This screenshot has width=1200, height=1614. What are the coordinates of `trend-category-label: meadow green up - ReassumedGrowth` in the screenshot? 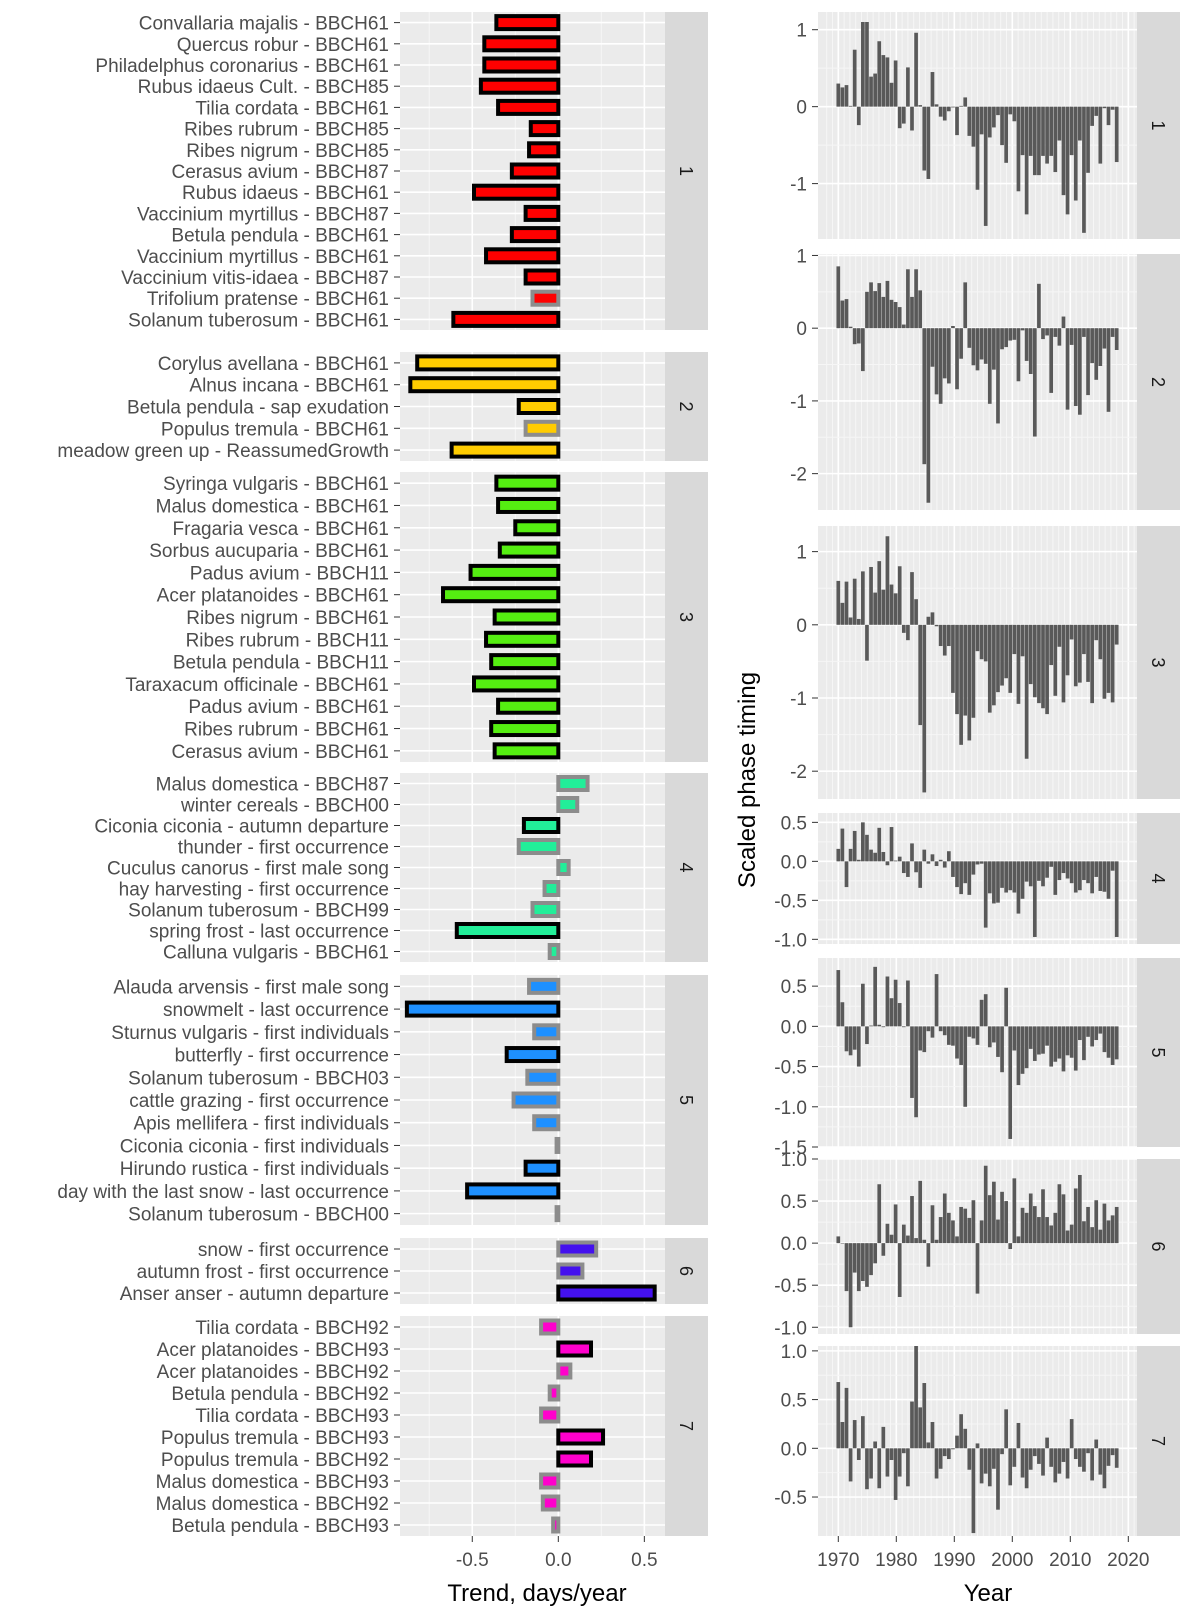 It's located at (223, 451).